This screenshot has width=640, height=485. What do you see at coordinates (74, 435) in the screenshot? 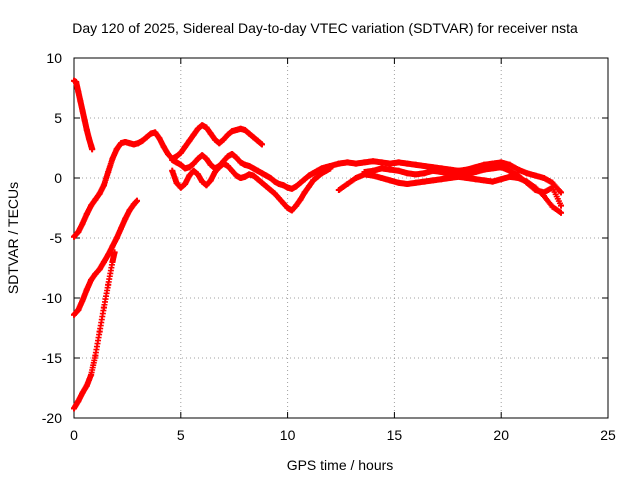
I see `x-tick-label: 0` at bounding box center [74, 435].